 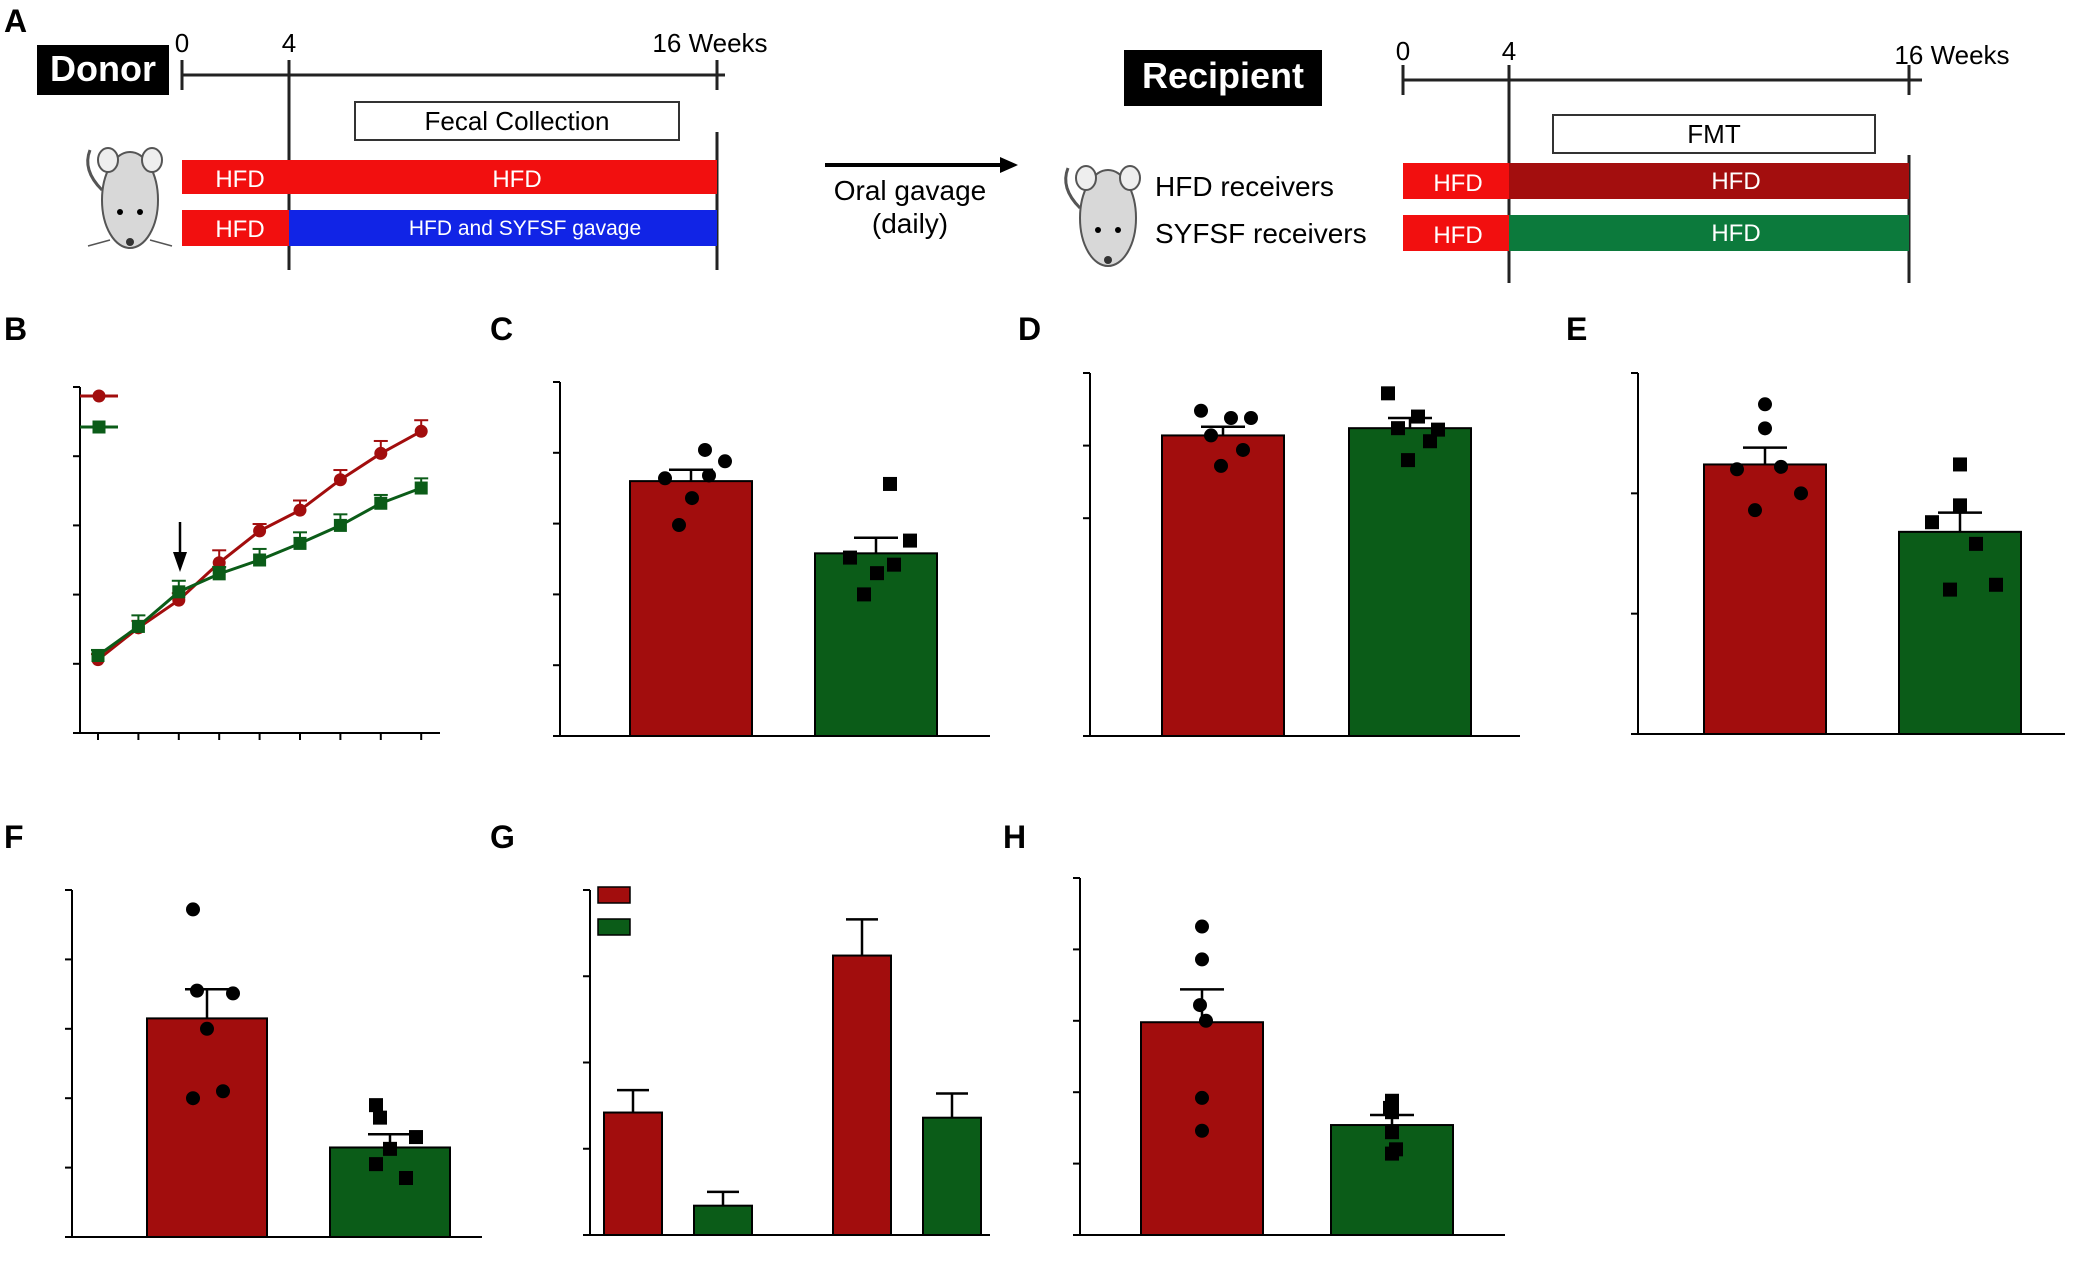 What do you see at coordinates (1815, 523) in the screenshot?
I see `panel-e-liver-tg-chart: E` at bounding box center [1815, 523].